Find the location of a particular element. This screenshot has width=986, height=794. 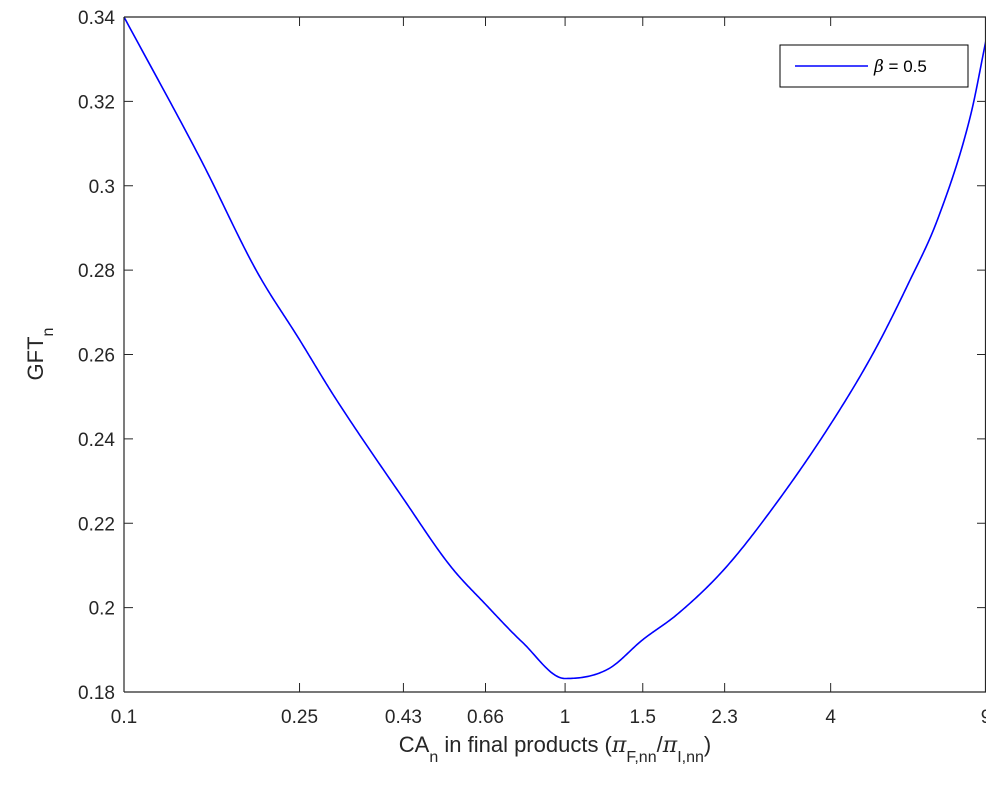

legend-value: = 0.5 is located at coordinates (905, 66).